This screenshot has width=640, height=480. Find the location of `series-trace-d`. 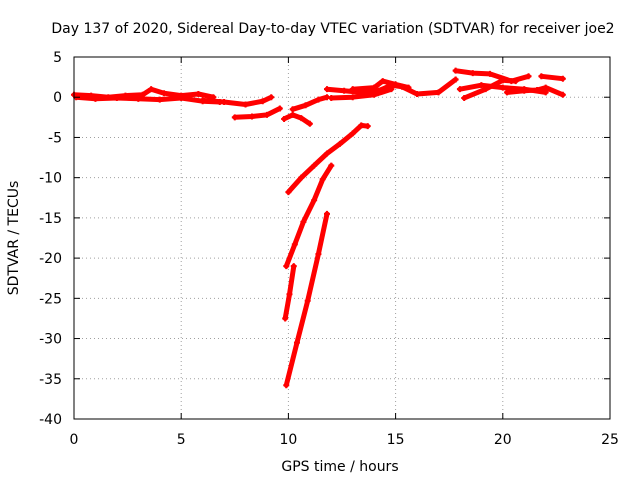

series-trace-d is located at coordinates (257, 113).